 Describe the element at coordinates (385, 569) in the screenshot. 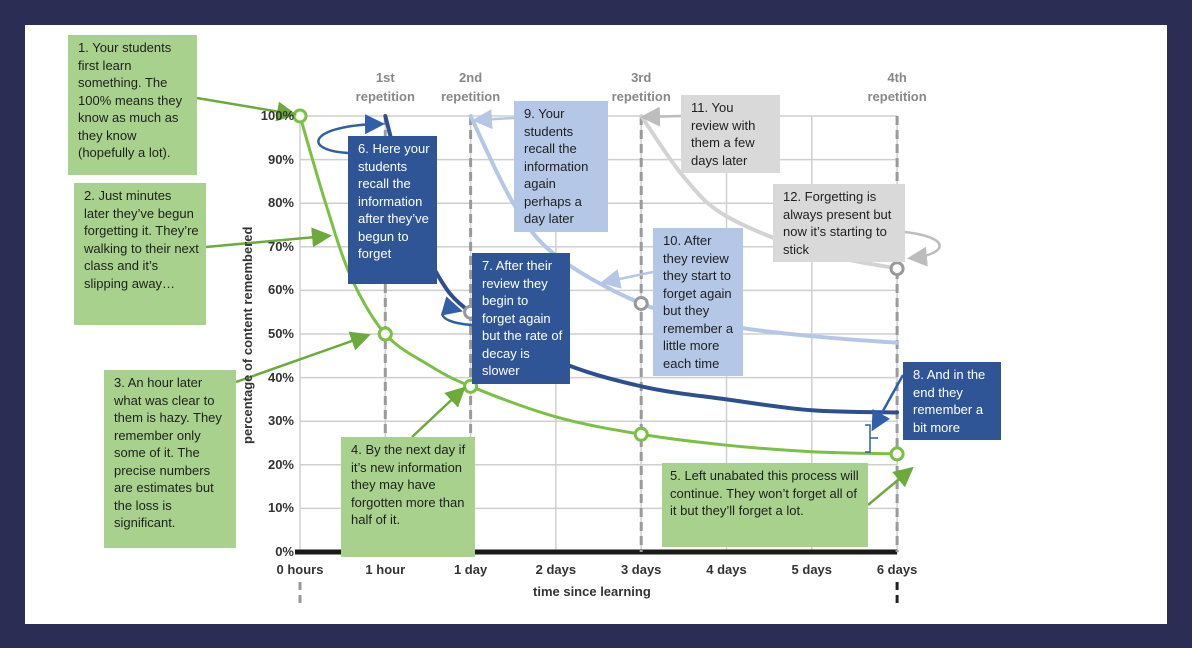

I see `x-tick-label: 1 hour` at that location.